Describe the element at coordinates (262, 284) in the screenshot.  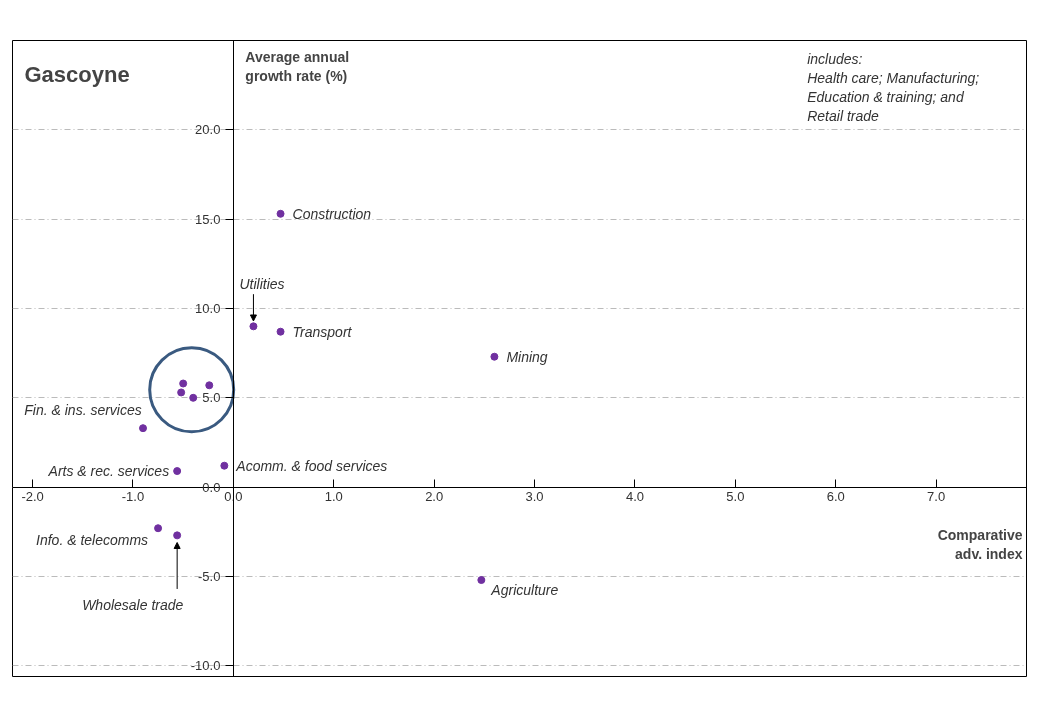
I see `annotation: Utilities` at that location.